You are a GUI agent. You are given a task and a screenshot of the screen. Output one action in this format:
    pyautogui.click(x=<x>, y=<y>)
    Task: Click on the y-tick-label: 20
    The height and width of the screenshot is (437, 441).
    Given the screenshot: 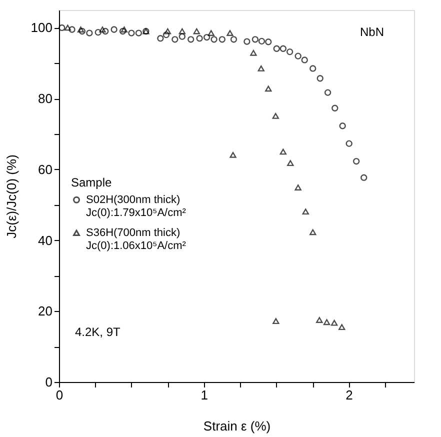 What is the action you would take?
    pyautogui.click(x=45, y=311)
    